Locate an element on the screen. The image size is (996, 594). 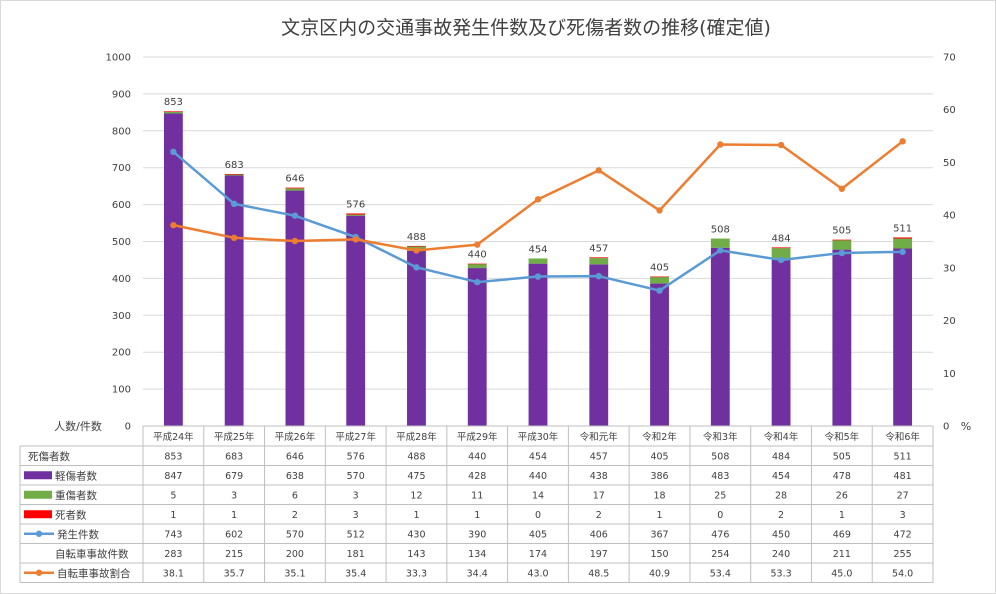
table-cell: 283 is located at coordinates (173, 554).